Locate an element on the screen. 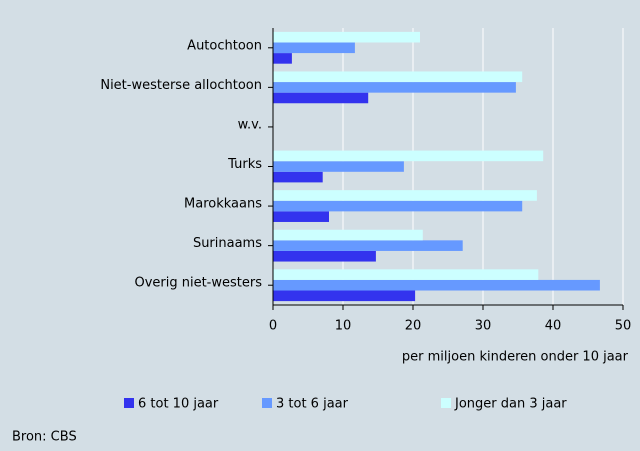 The height and width of the screenshot is (451, 640). x-tick-label: 40 is located at coordinates (553, 326).